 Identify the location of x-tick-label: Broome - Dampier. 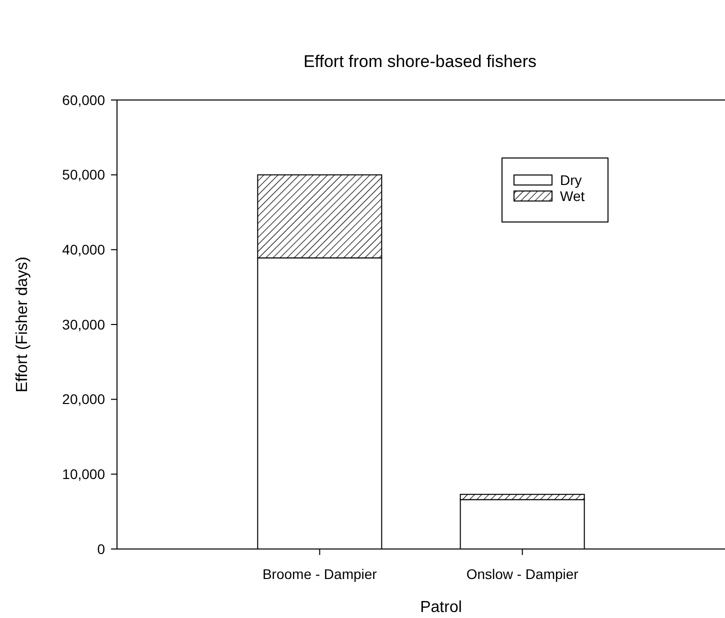
(320, 574).